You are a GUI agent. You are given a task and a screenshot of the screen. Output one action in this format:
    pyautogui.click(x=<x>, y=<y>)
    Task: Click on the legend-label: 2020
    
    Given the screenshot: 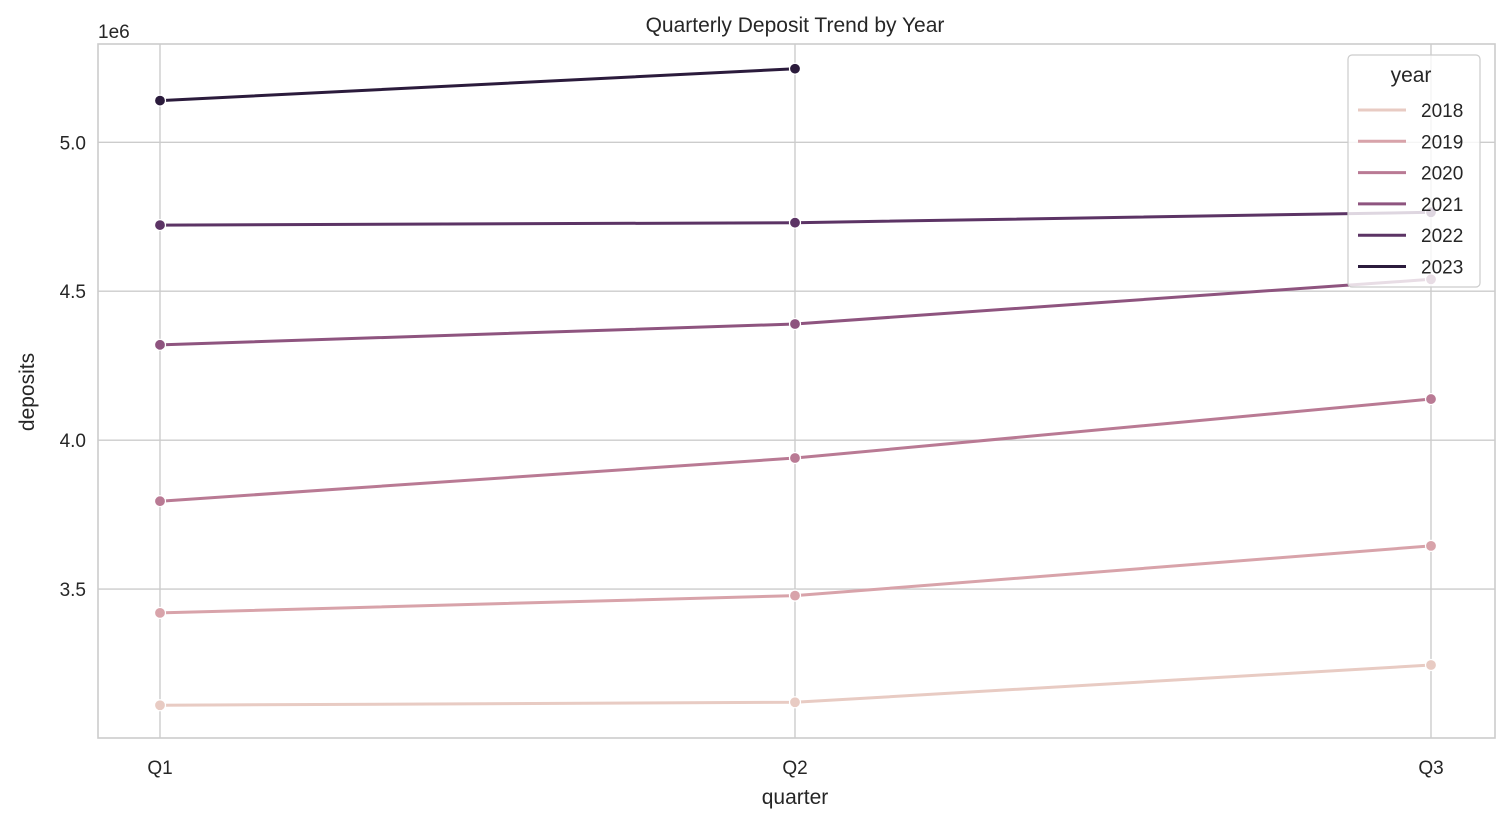 What is the action you would take?
    pyautogui.click(x=1442, y=174)
    